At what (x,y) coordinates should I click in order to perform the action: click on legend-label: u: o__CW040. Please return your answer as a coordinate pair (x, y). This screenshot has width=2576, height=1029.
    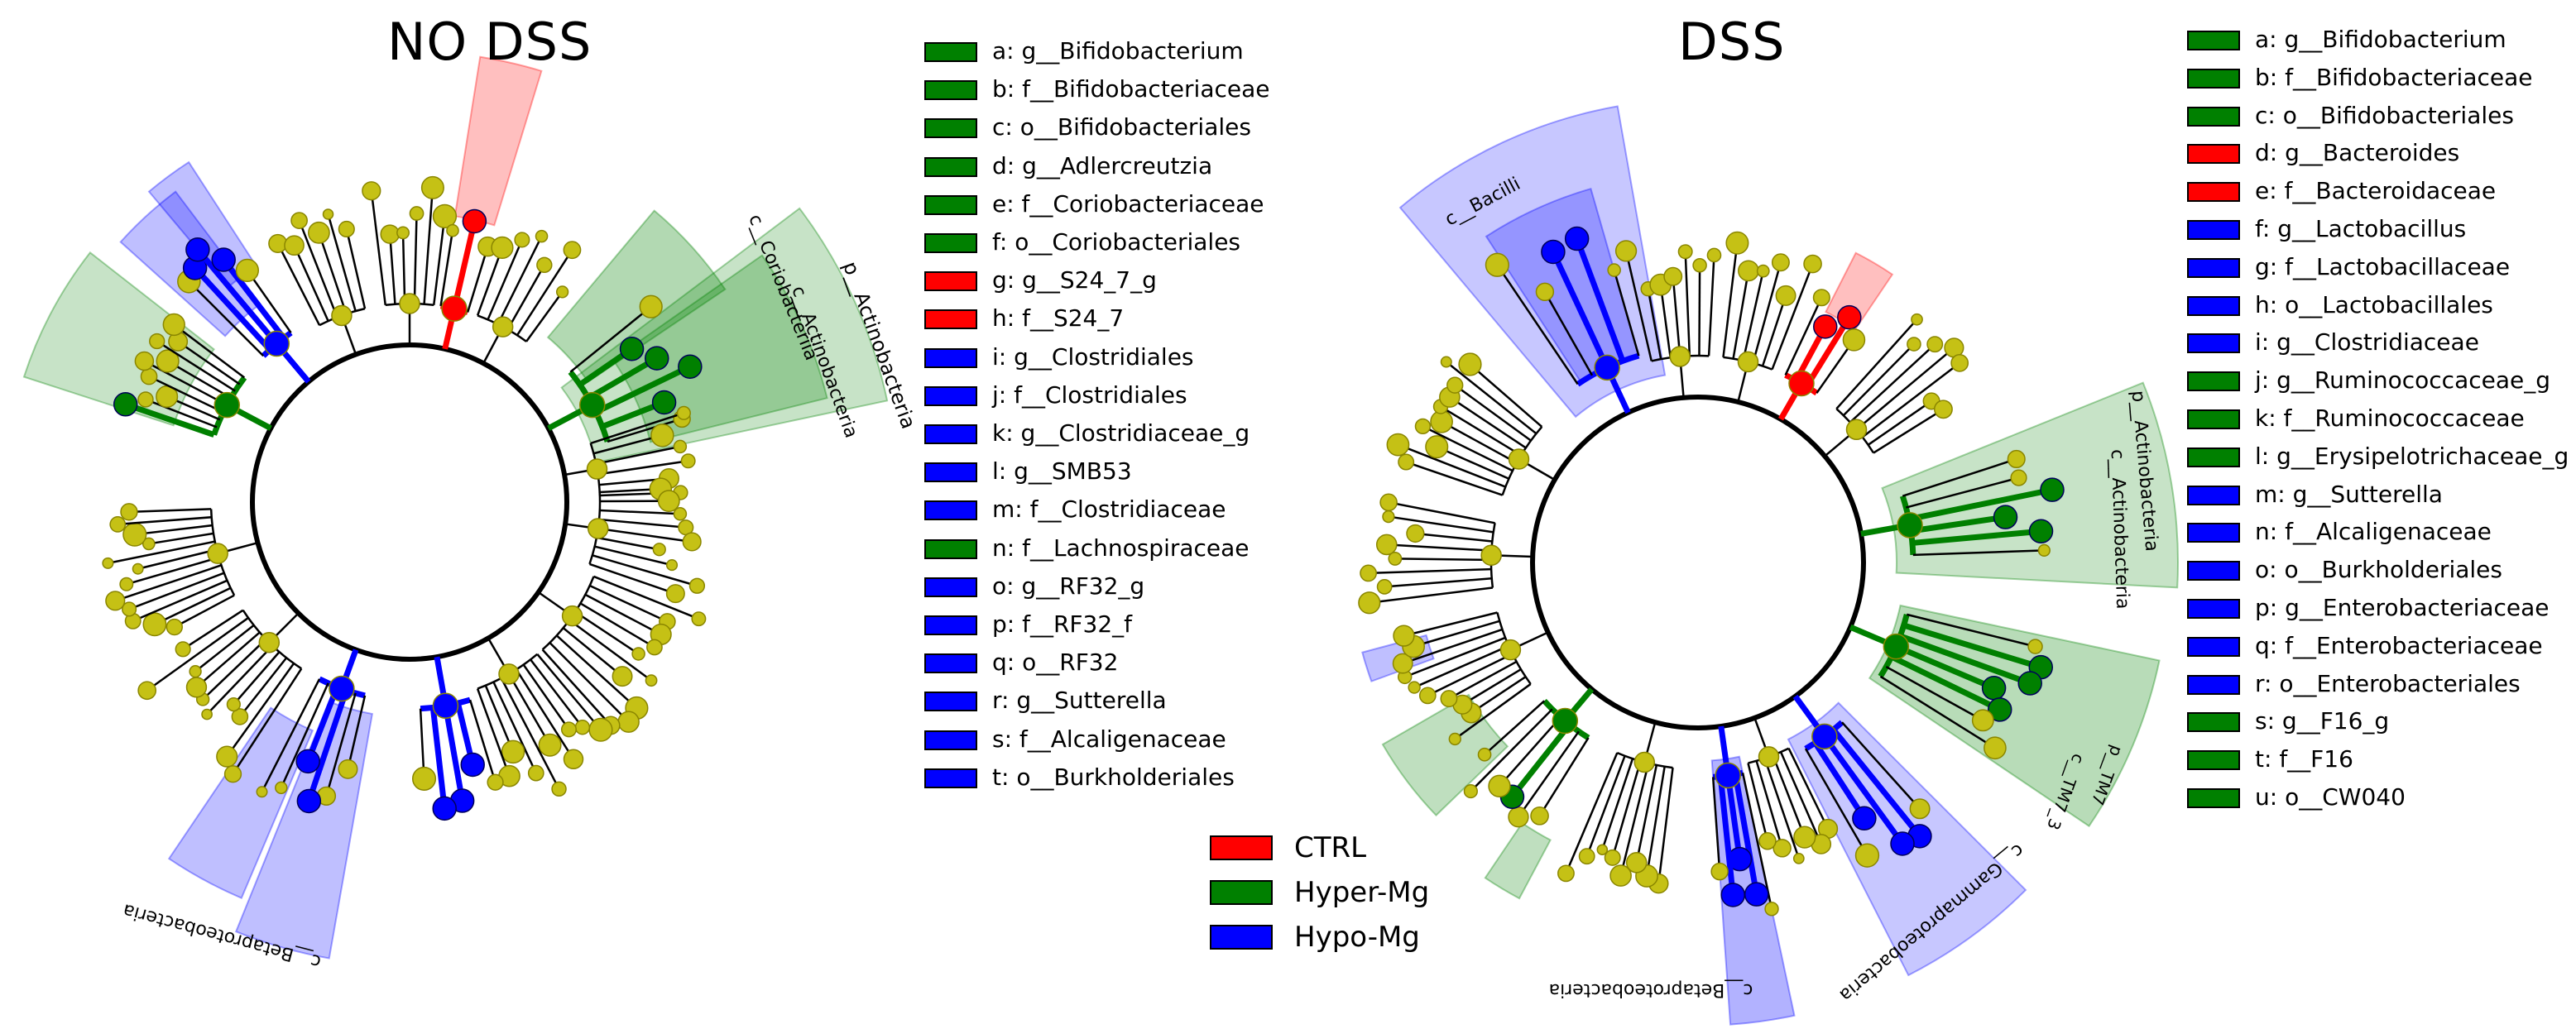
    Looking at the image, I should click on (2331, 797).